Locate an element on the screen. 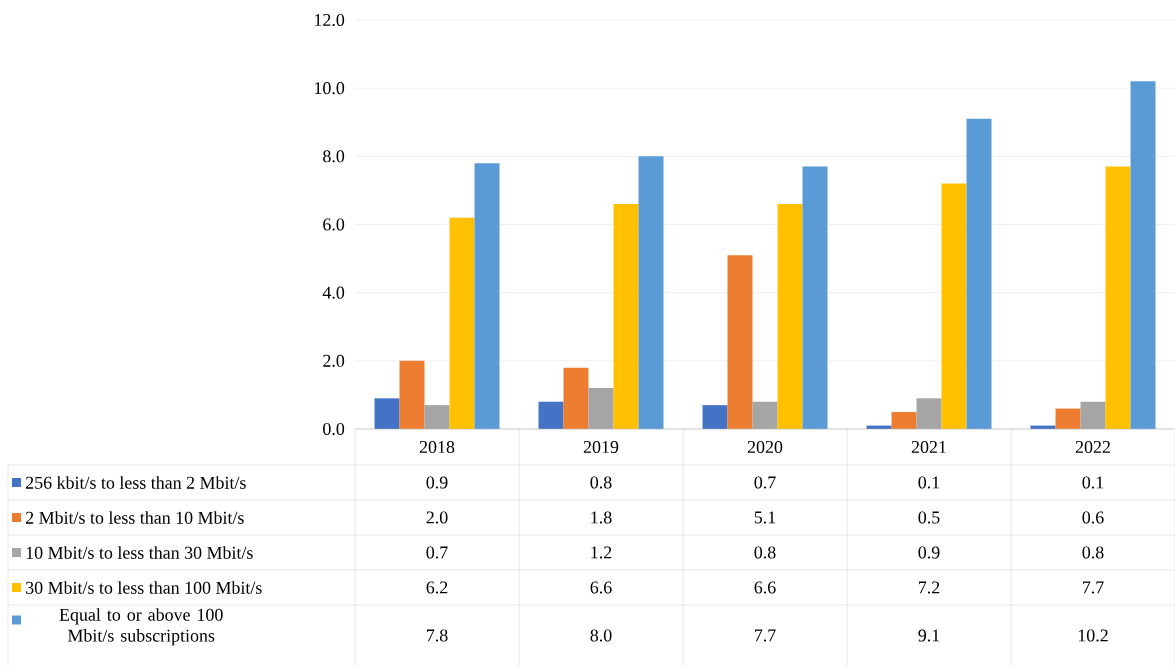 Image resolution: width=1175 pixels, height=666 pixels. x-tick-label: 2019 is located at coordinates (601, 447).